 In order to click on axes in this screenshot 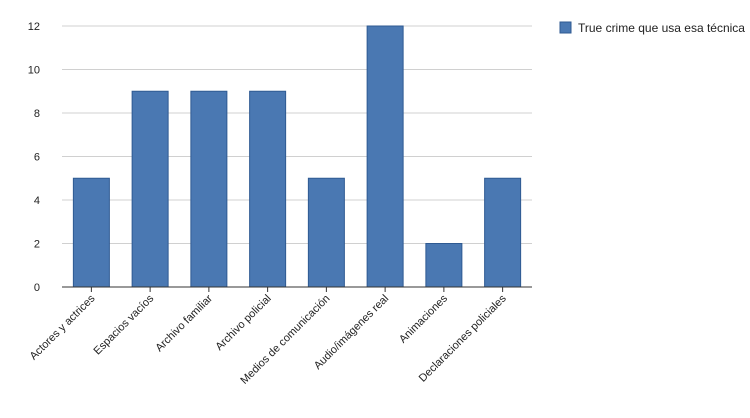, I will do `click(297, 289)`.